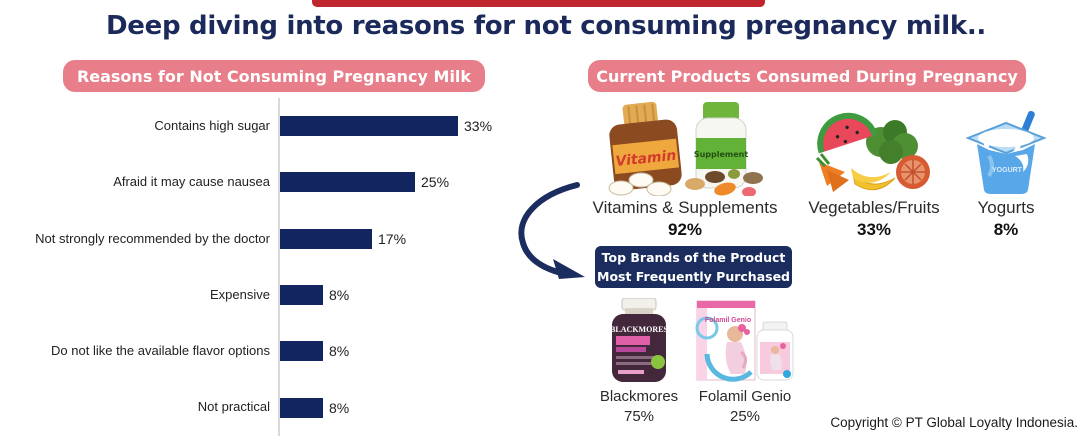 This screenshot has height=448, width=1092. I want to click on product-group-yogurts: YOGURT Yogurts 8%, so click(1006, 169).